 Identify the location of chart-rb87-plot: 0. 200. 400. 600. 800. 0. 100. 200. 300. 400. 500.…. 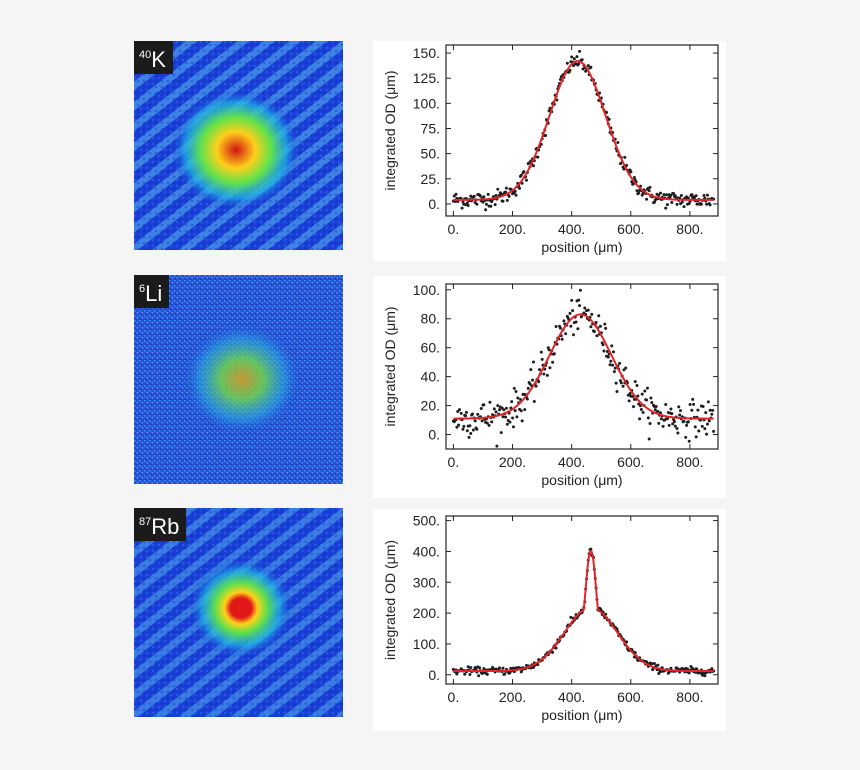
(550, 618).